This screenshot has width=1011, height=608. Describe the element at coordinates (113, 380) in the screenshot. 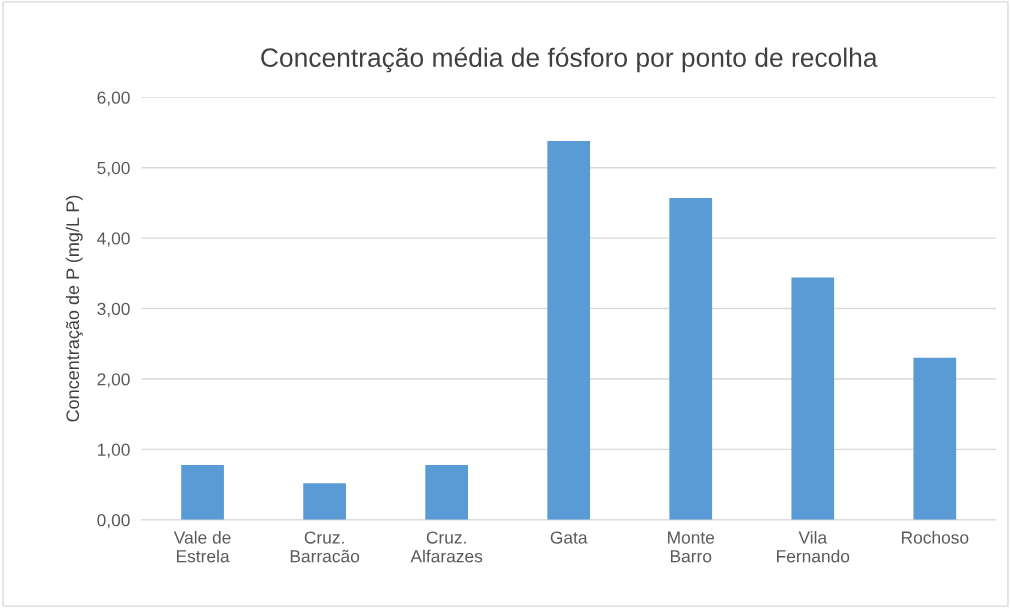

I see `y-tick-label: 2,00` at that location.